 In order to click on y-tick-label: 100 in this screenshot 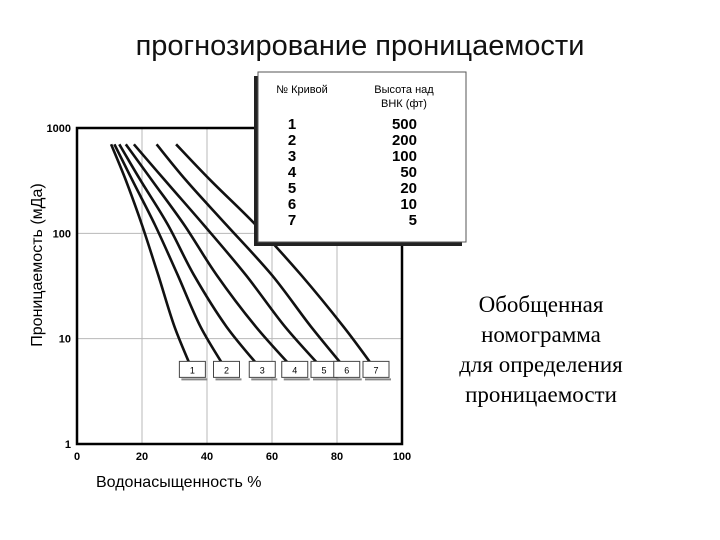, I will do `click(62, 234)`.